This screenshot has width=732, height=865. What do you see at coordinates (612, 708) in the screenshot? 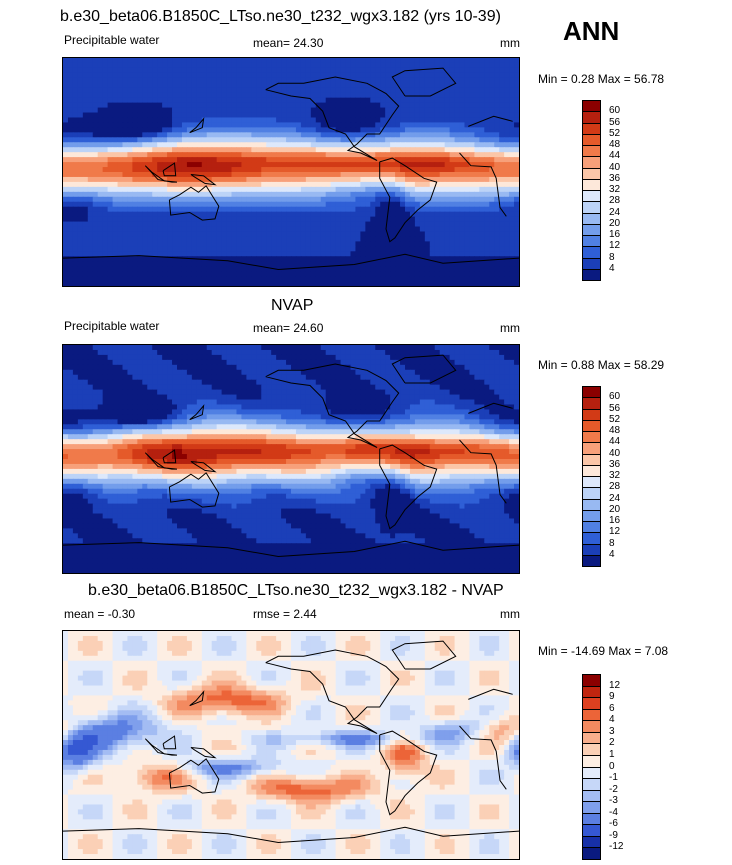
I see `colorbar-tick-label: 6` at bounding box center [612, 708].